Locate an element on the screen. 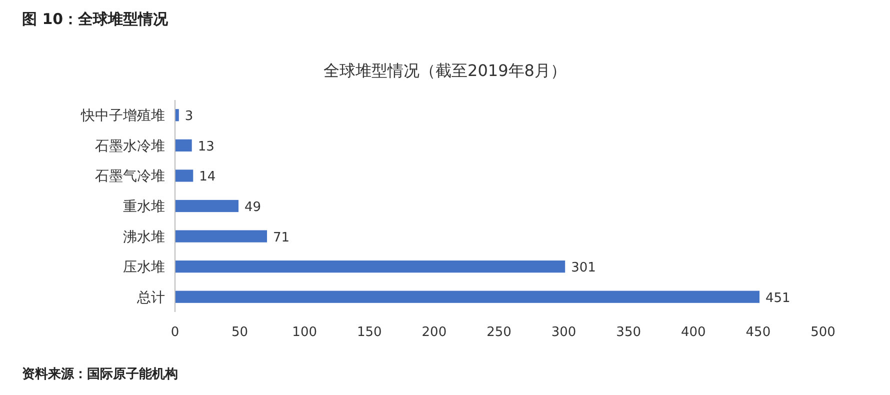  y-tick-label: 总计 is located at coordinates (150, 298).